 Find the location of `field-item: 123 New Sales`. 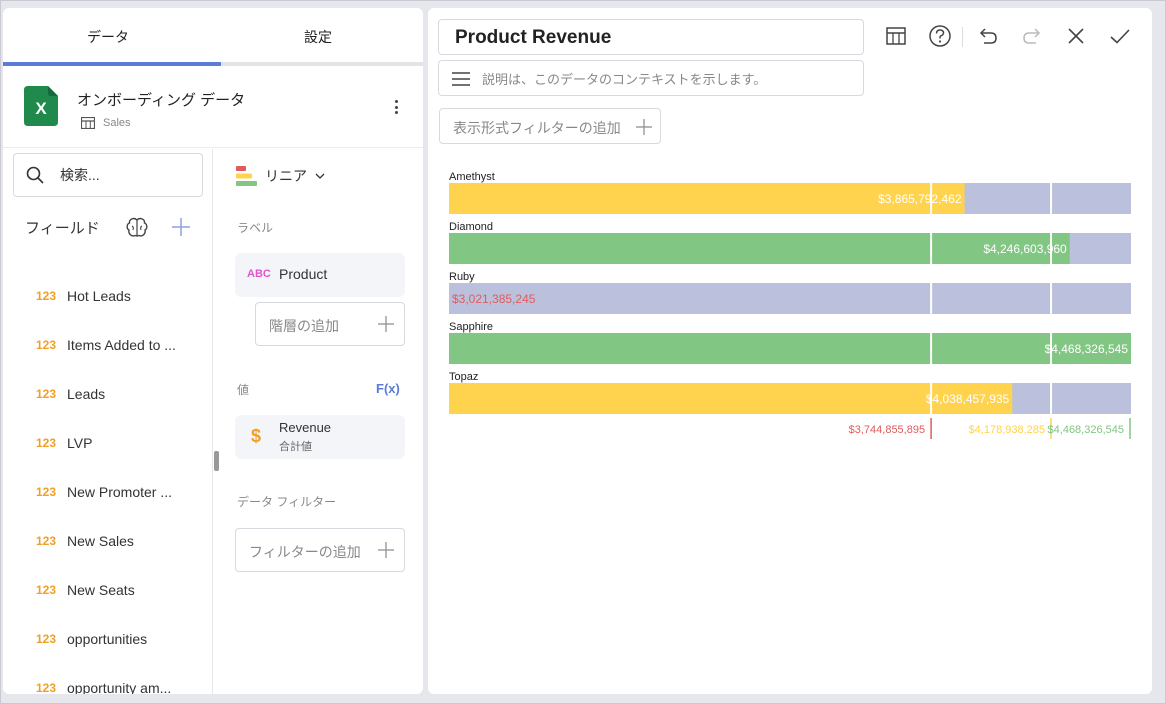

field-item: 123 New Sales is located at coordinates (105, 540).